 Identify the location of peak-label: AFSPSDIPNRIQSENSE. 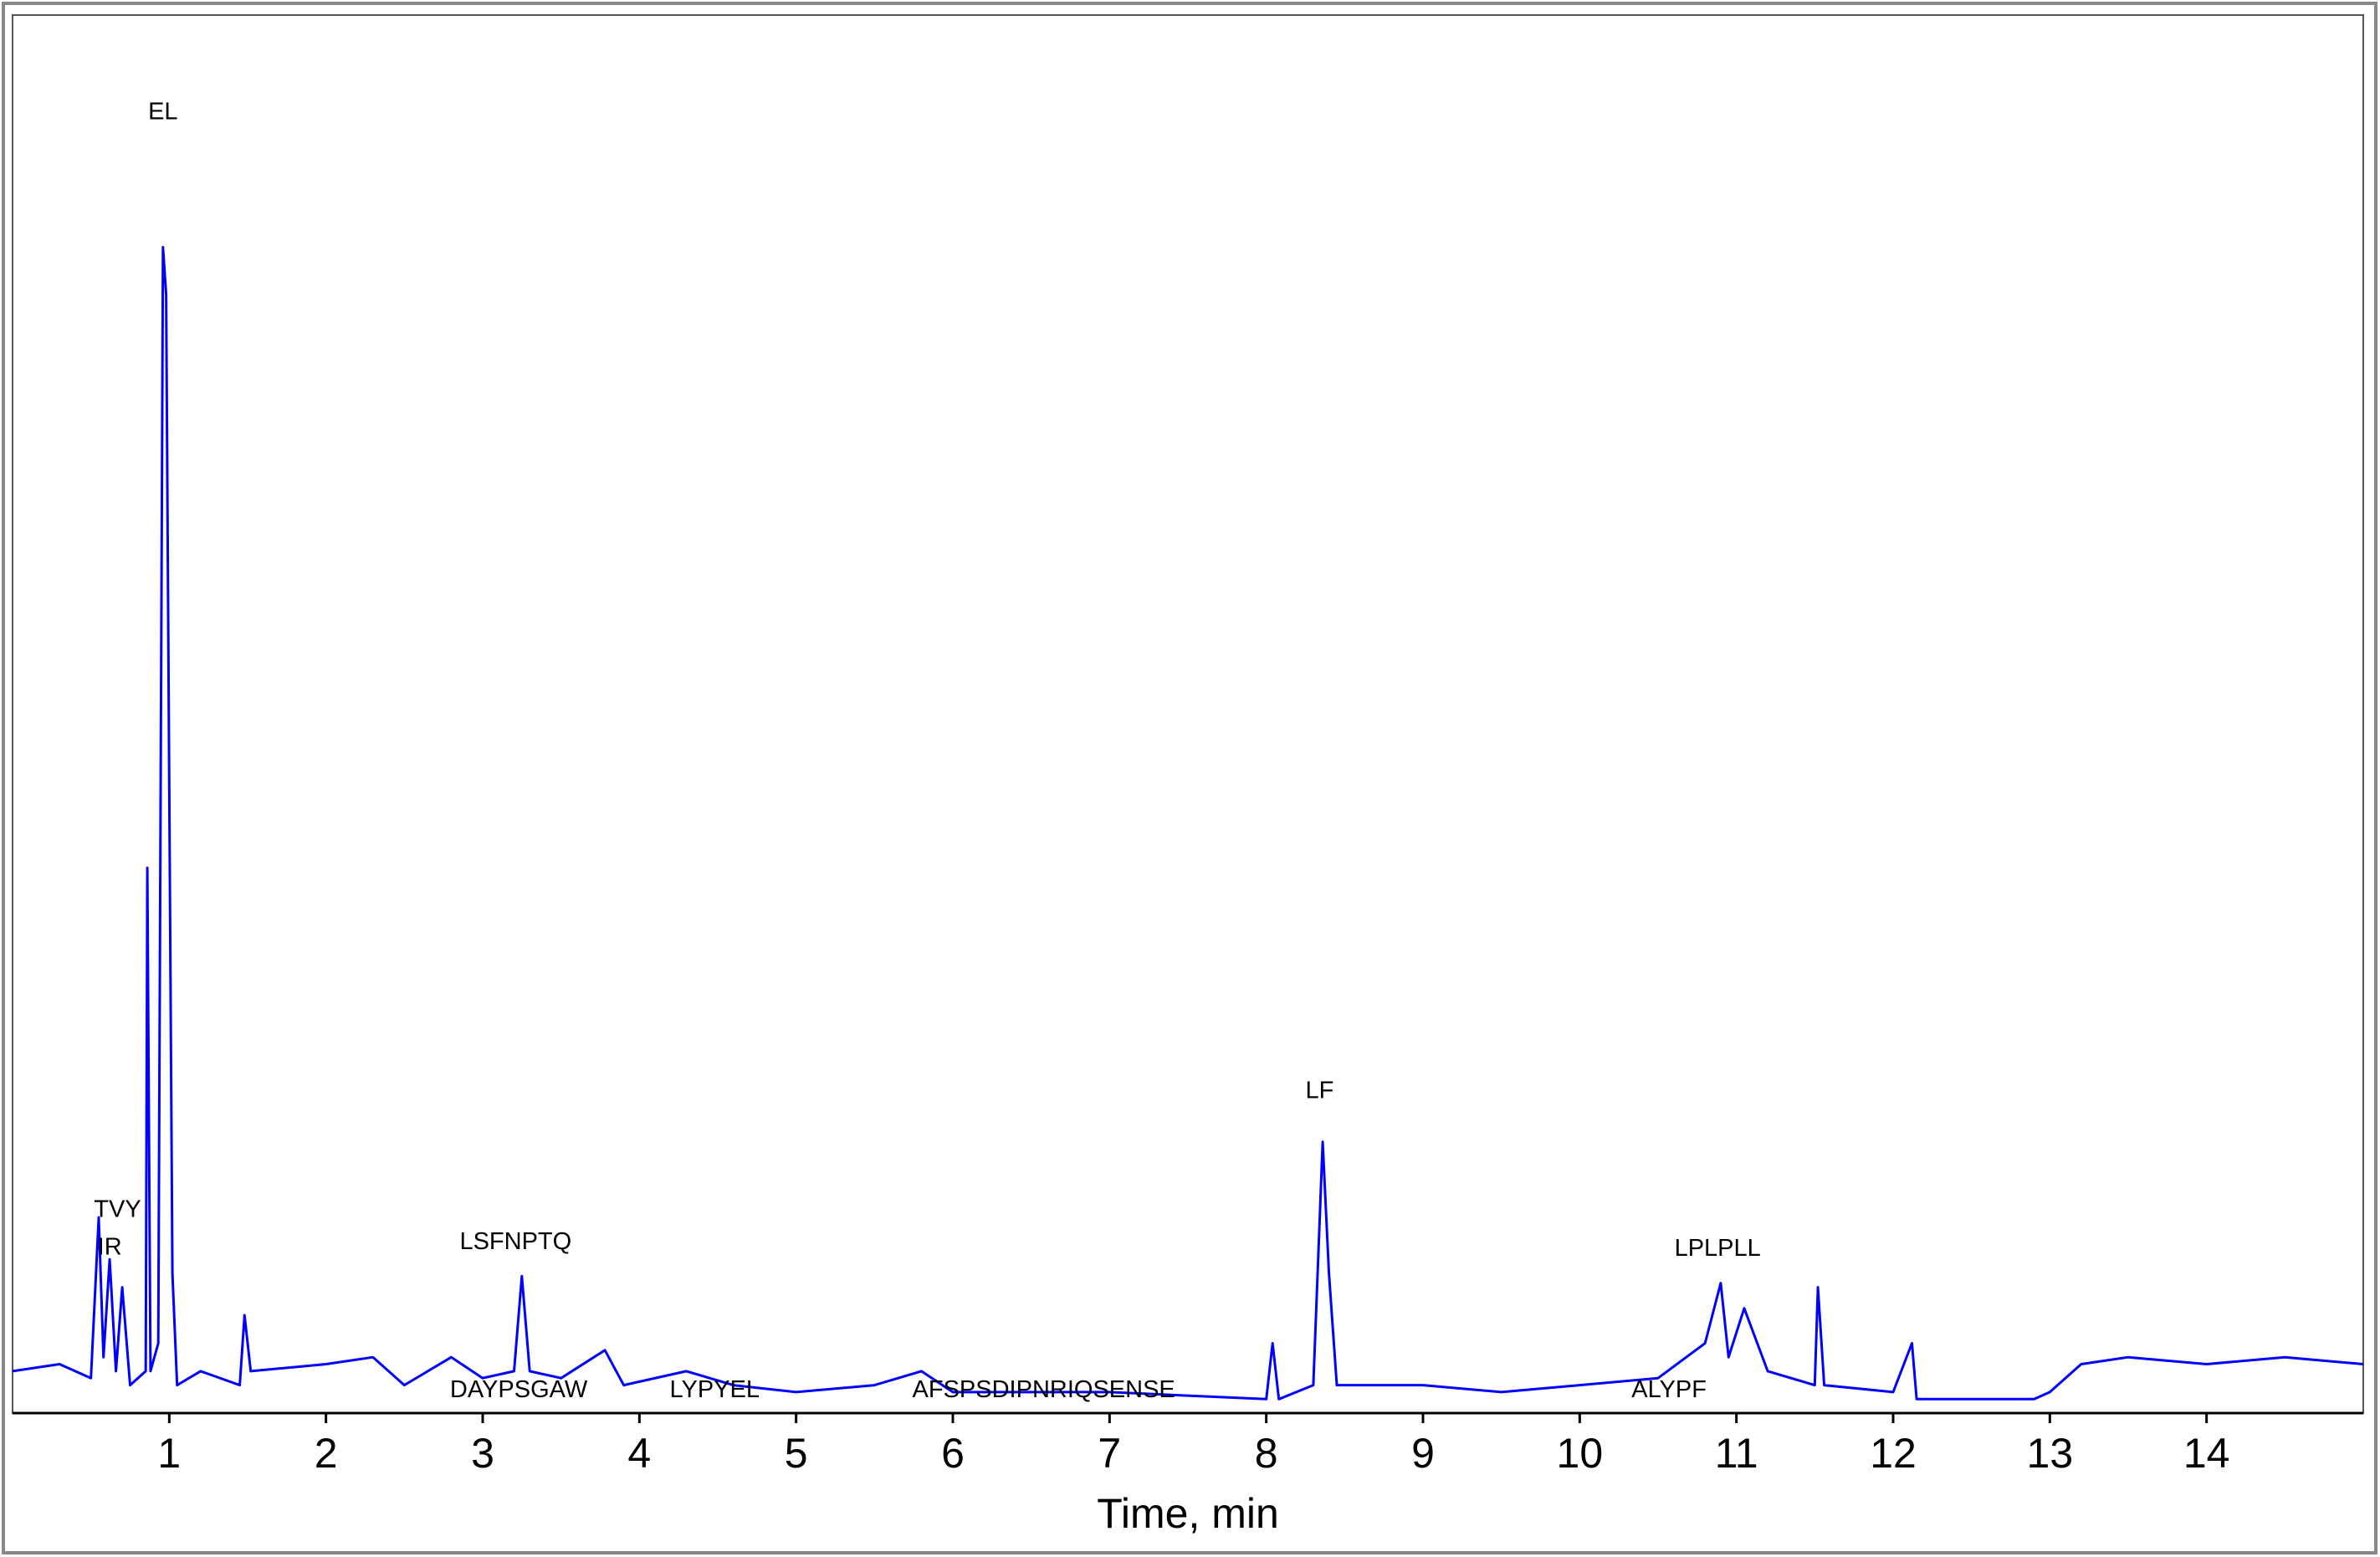
(1044, 1390).